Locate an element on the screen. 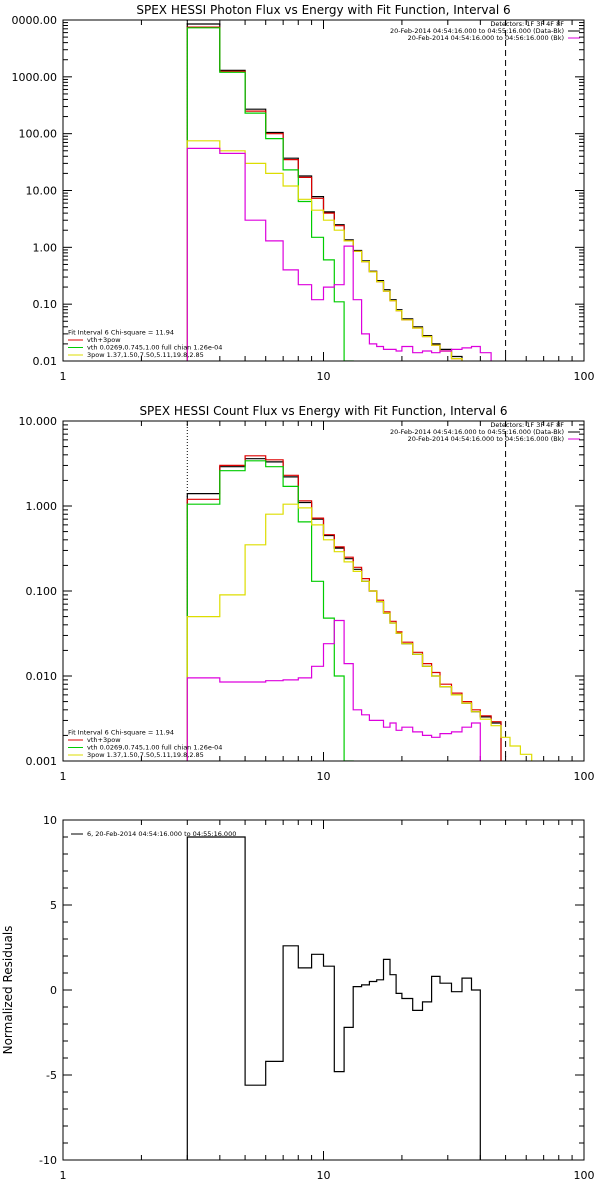 This screenshot has width=600, height=1200. y-tick-label: 0.10 is located at coordinates (45, 304).